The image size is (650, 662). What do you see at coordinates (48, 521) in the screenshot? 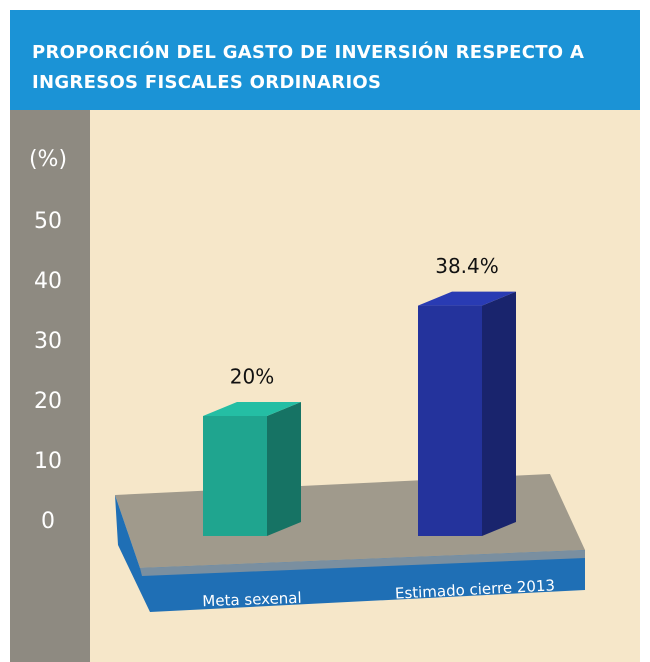
I see `y-tick-label: 0` at bounding box center [48, 521].